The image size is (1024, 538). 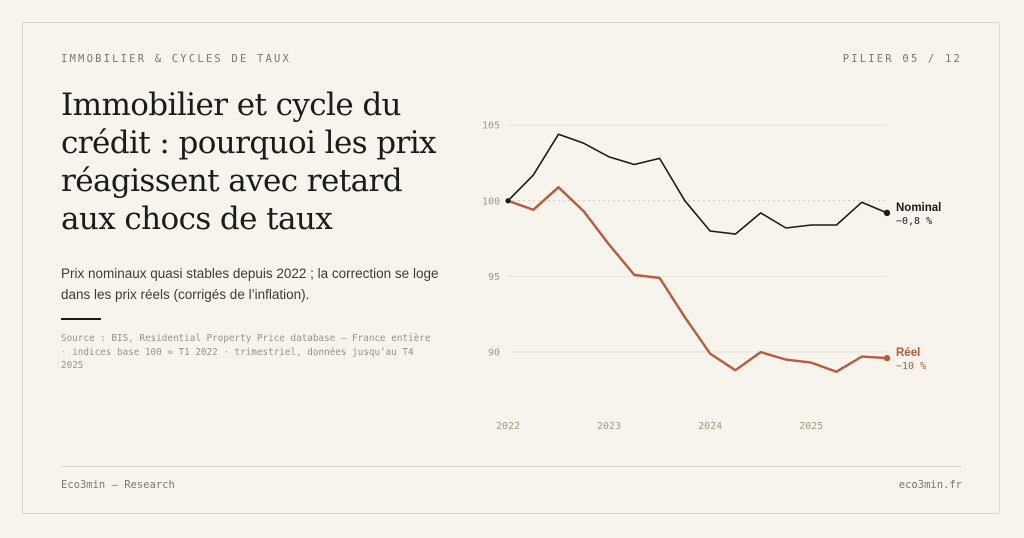 I want to click on series-line-nominal, so click(x=697, y=184).